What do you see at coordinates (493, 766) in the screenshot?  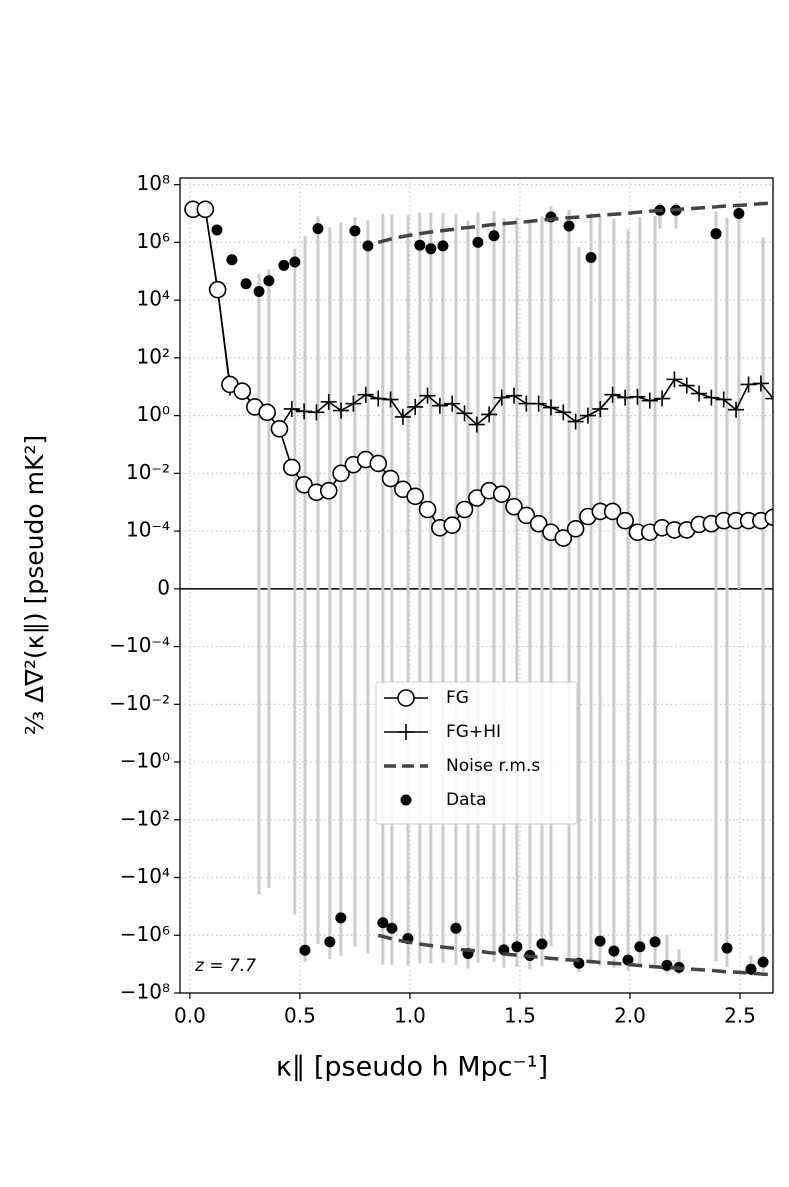 I see `legend-label: Noise r.m.s` at bounding box center [493, 766].